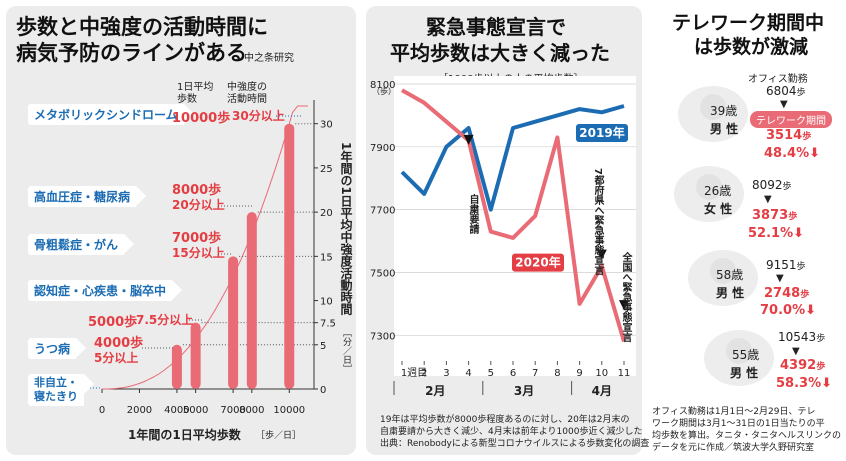 This screenshot has width=846, height=461. I want to click on person-2-down-arrow-icon: ▼, so click(768, 199).